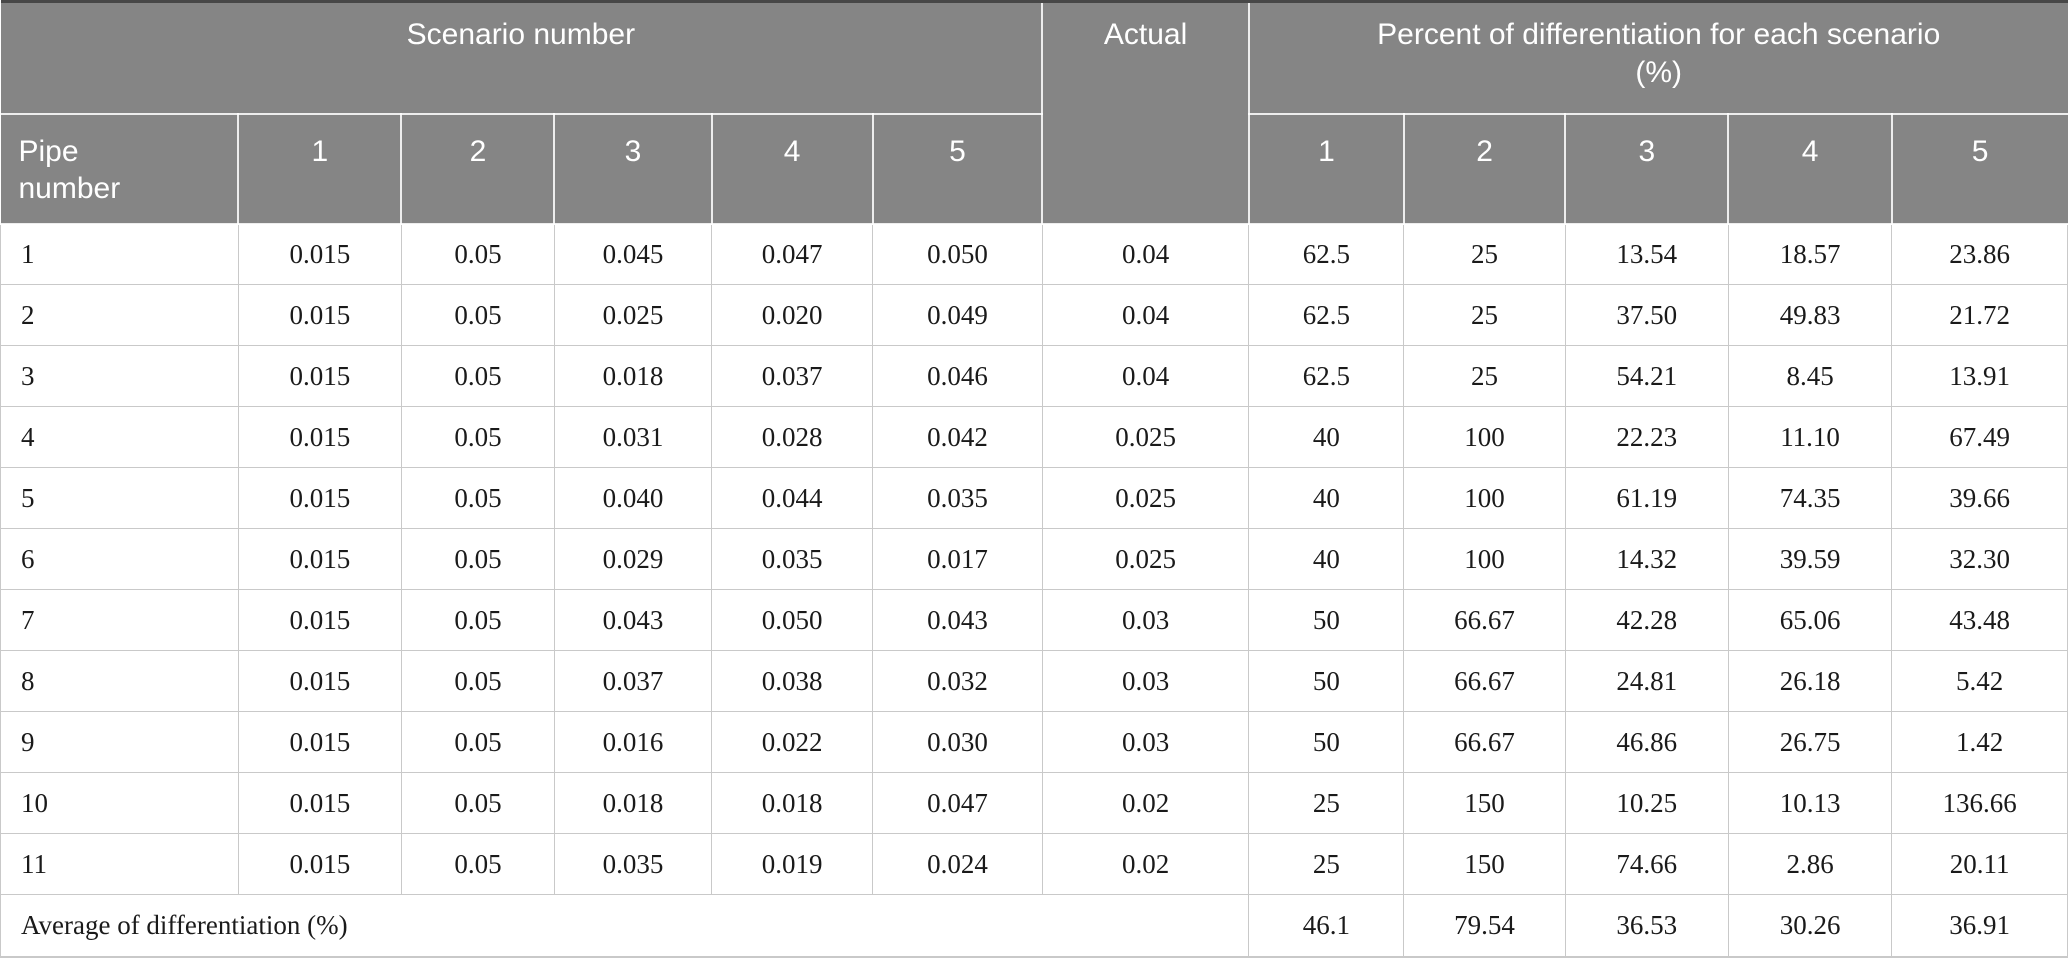 The height and width of the screenshot is (979, 2068). Describe the element at coordinates (1646, 254) in the screenshot. I see `percent-3-value-cell: 13.54` at that location.